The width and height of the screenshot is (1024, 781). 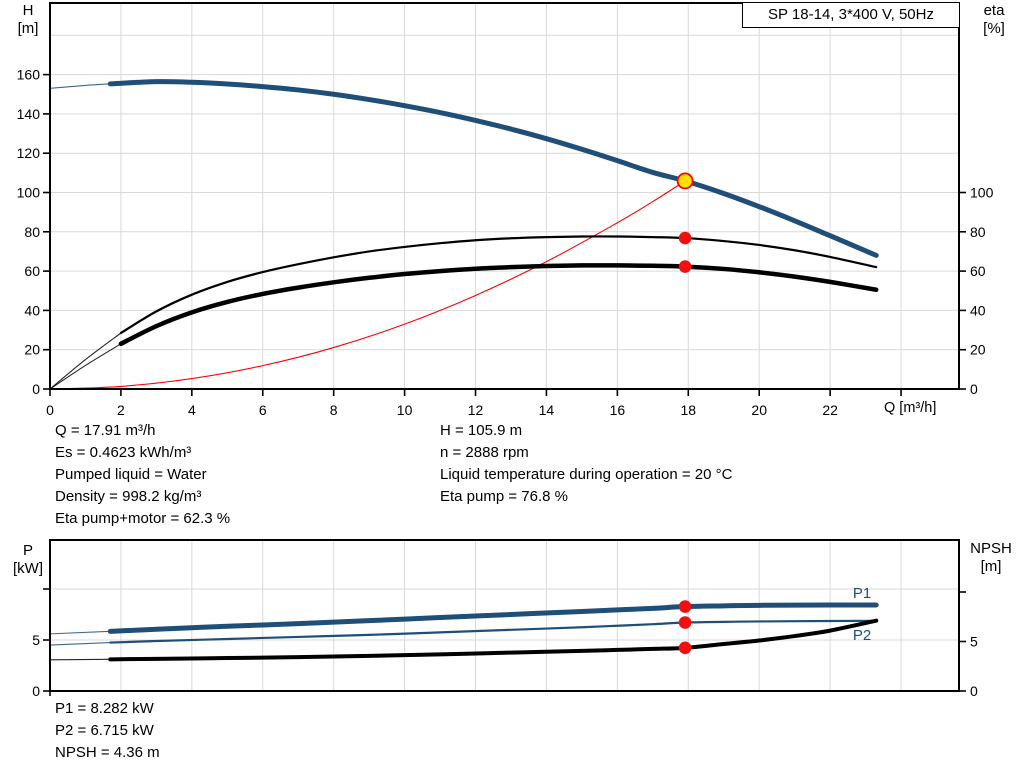 What do you see at coordinates (192, 410) in the screenshot?
I see `top-tick-label-x: 4` at bounding box center [192, 410].